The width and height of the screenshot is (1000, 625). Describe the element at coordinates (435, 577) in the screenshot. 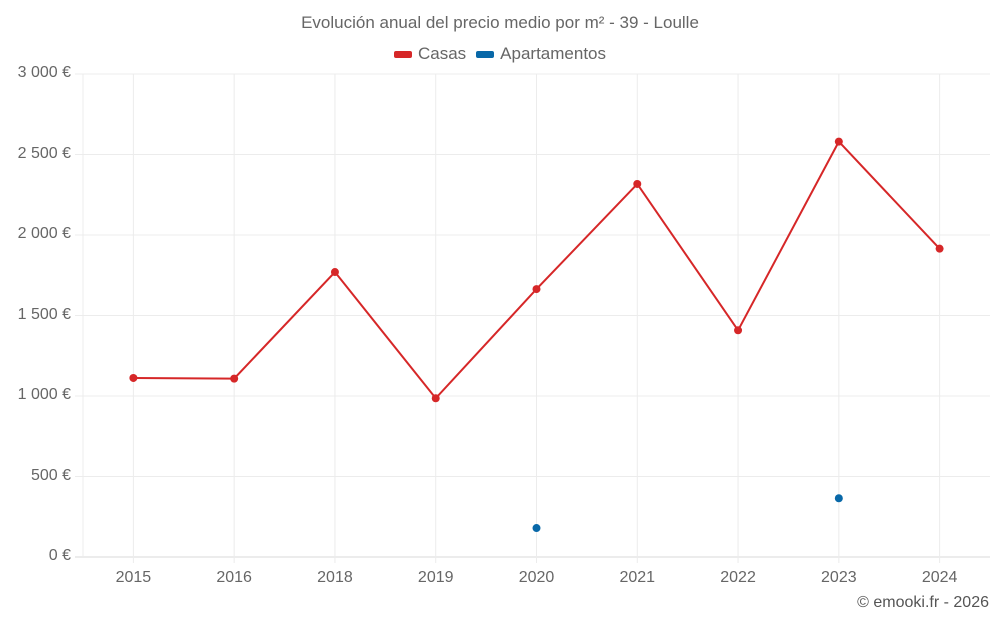

I see `x-tick-label: 2019` at that location.